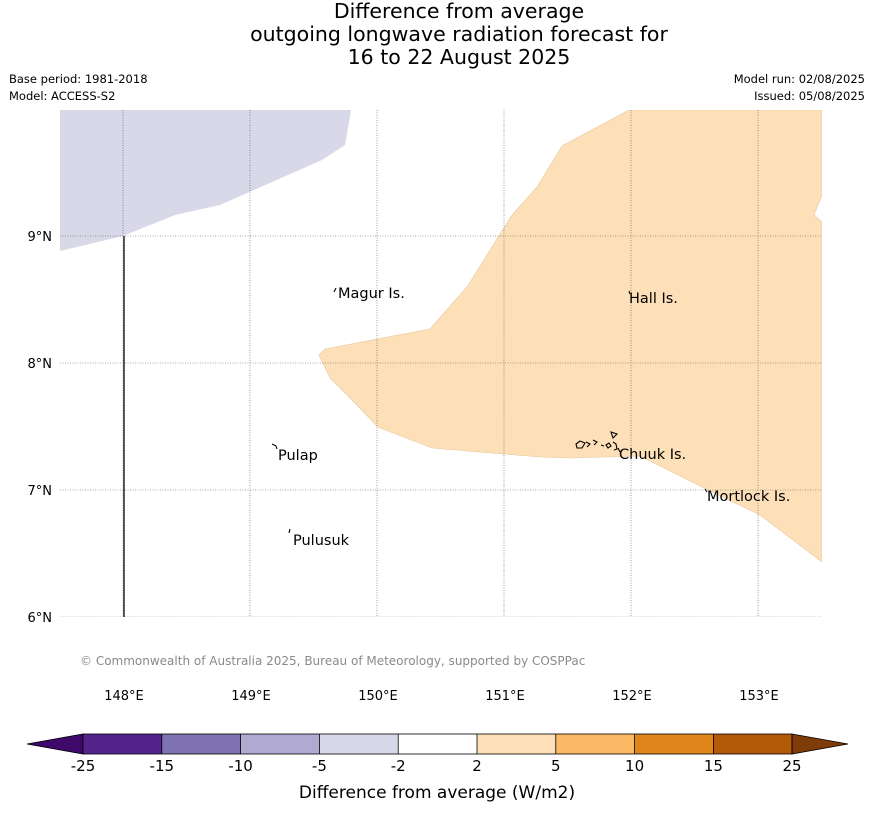 This screenshot has width=873, height=816. Describe the element at coordinates (820, 744) in the screenshot. I see `colorbar-extend-max` at that location.